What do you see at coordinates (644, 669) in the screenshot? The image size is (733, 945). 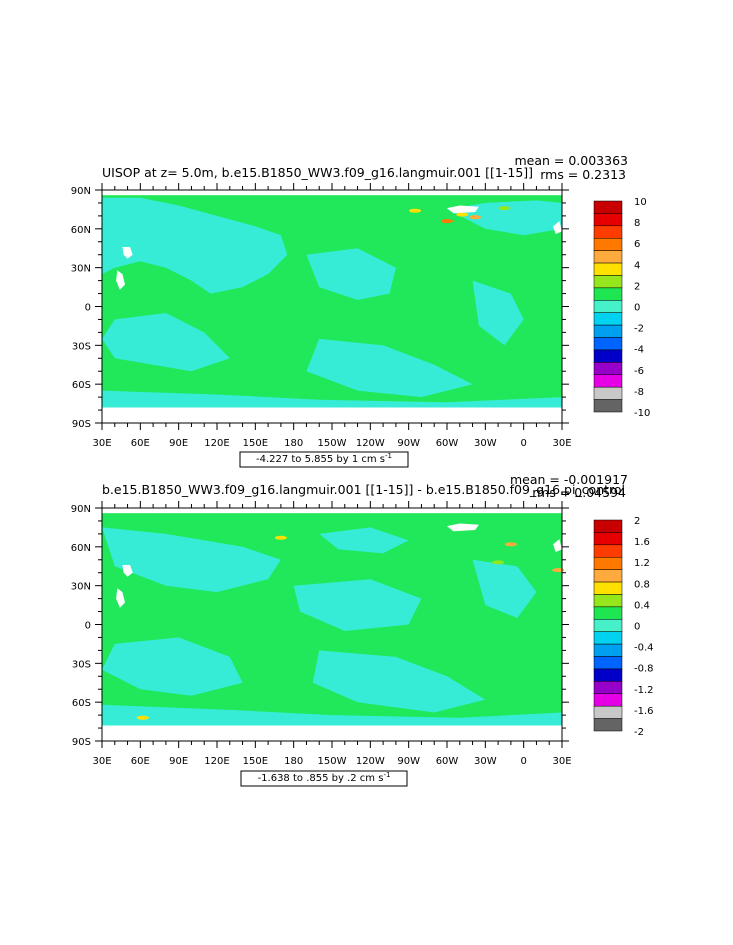 I see `colorbar-label: -0.8` at bounding box center [644, 669].